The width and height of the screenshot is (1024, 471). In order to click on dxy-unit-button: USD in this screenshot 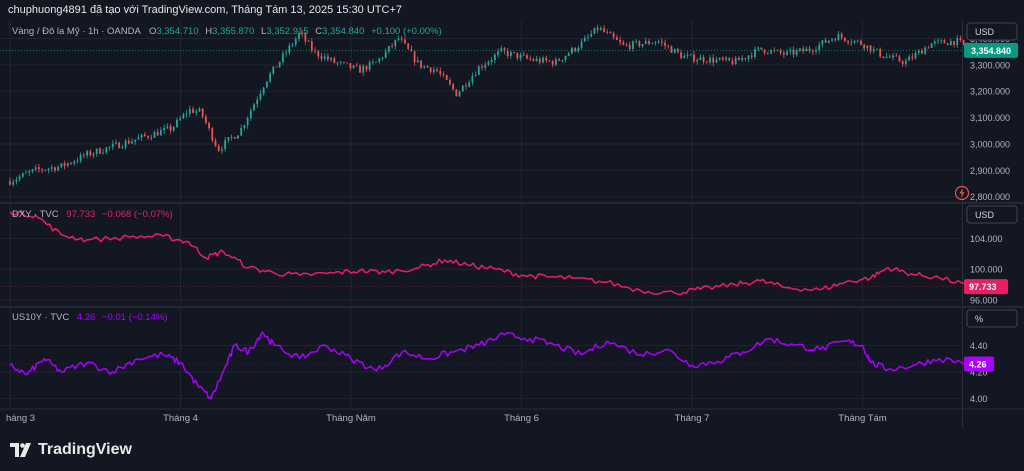, I will do `click(992, 214)`.